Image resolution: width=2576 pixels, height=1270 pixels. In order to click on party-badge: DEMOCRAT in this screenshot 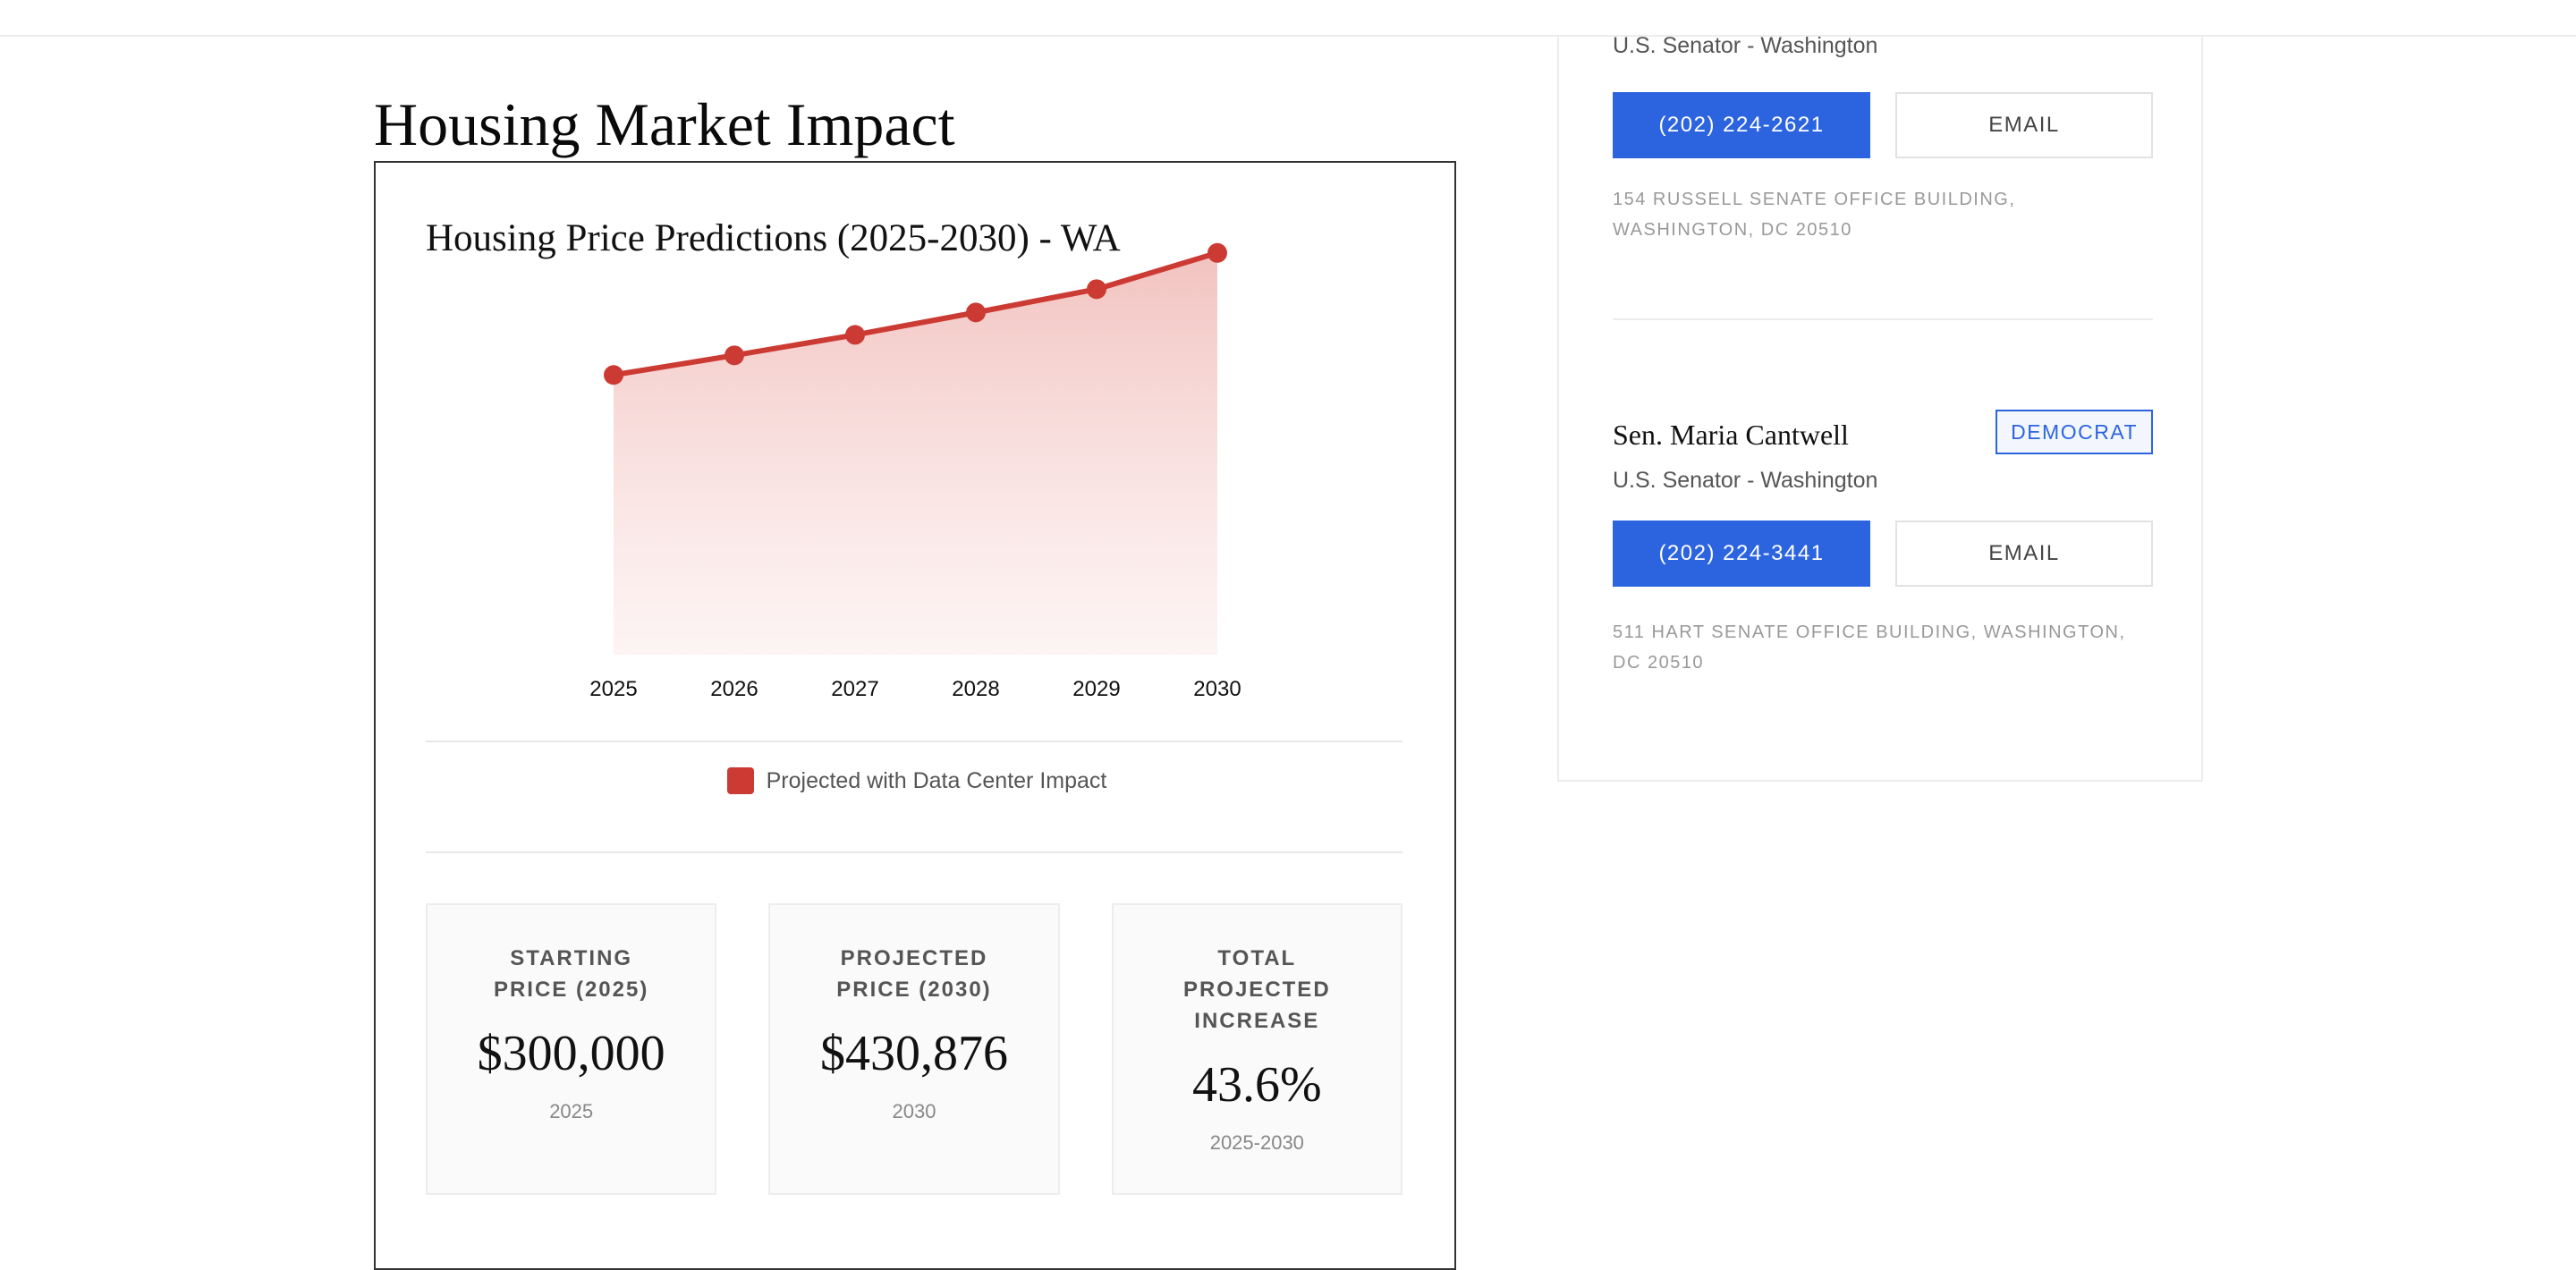, I will do `click(2074, 432)`.